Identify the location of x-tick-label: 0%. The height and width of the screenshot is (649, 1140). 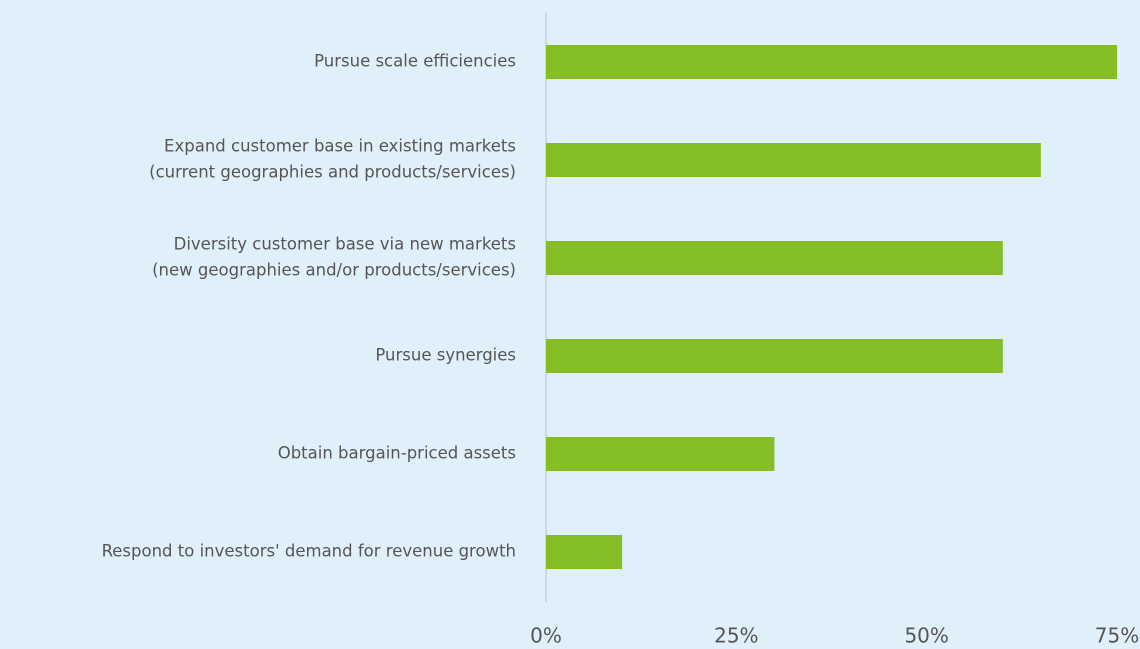
(546, 636).